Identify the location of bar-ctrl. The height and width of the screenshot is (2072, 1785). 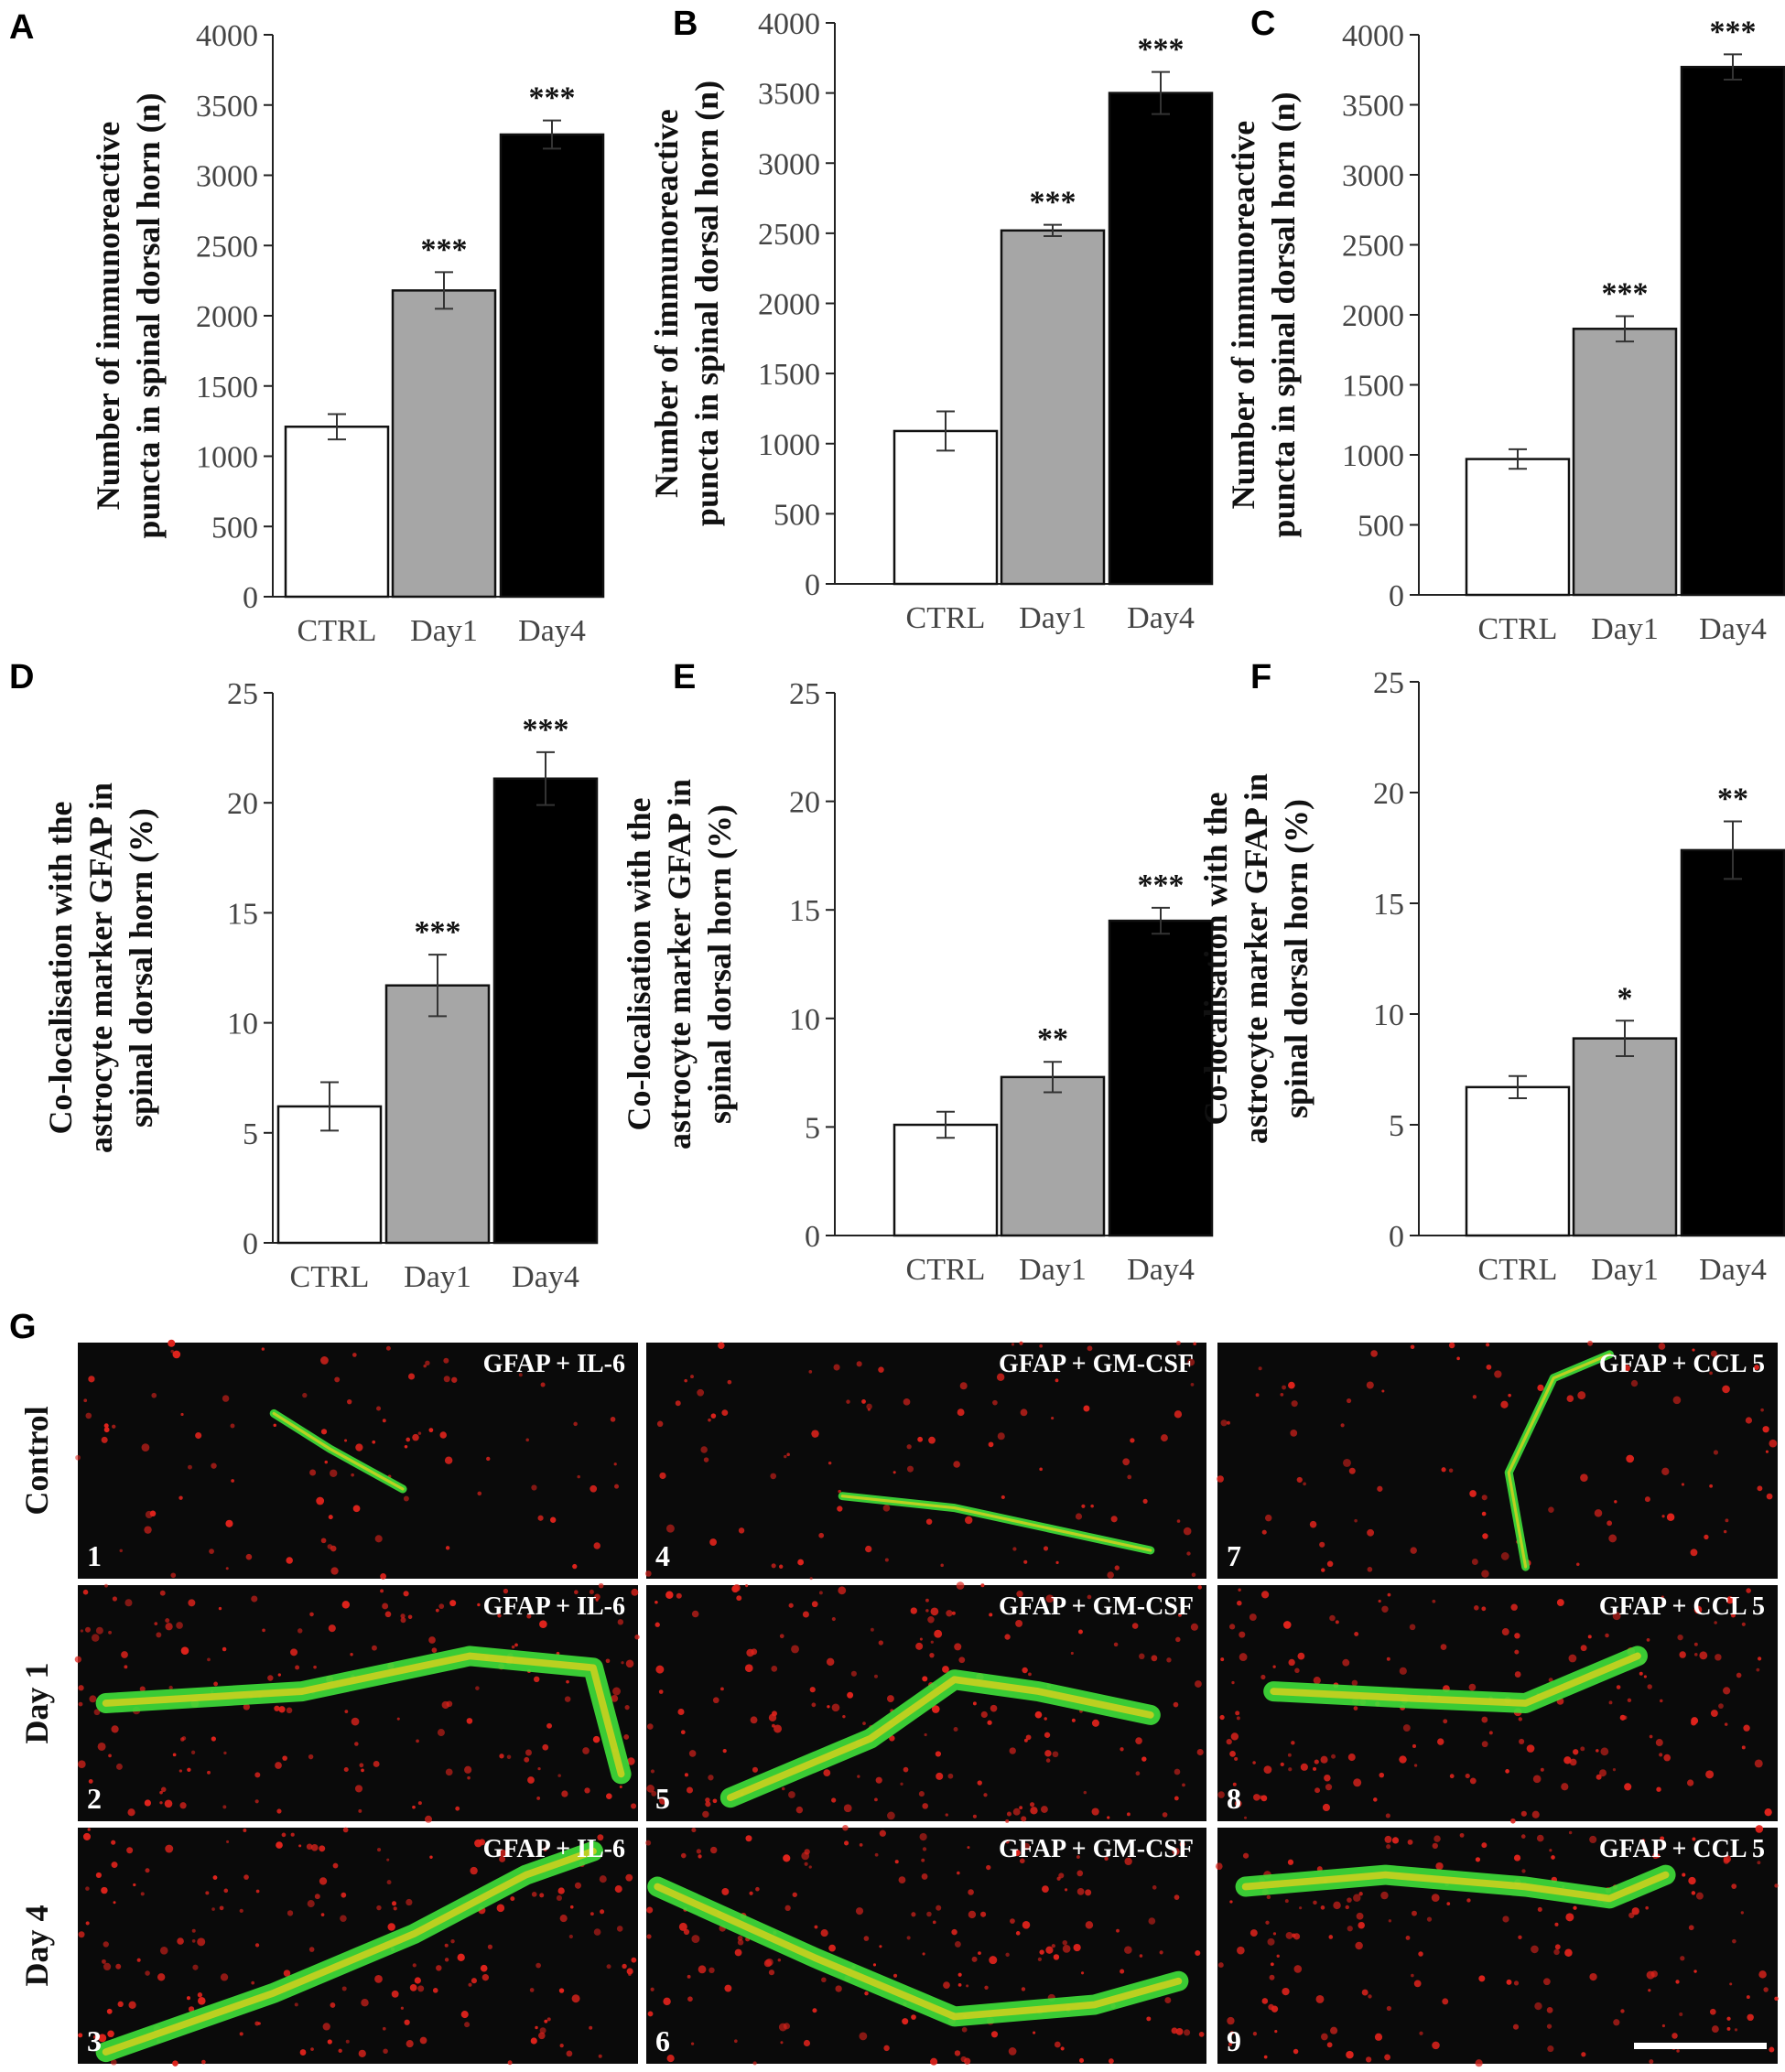
(1518, 1161).